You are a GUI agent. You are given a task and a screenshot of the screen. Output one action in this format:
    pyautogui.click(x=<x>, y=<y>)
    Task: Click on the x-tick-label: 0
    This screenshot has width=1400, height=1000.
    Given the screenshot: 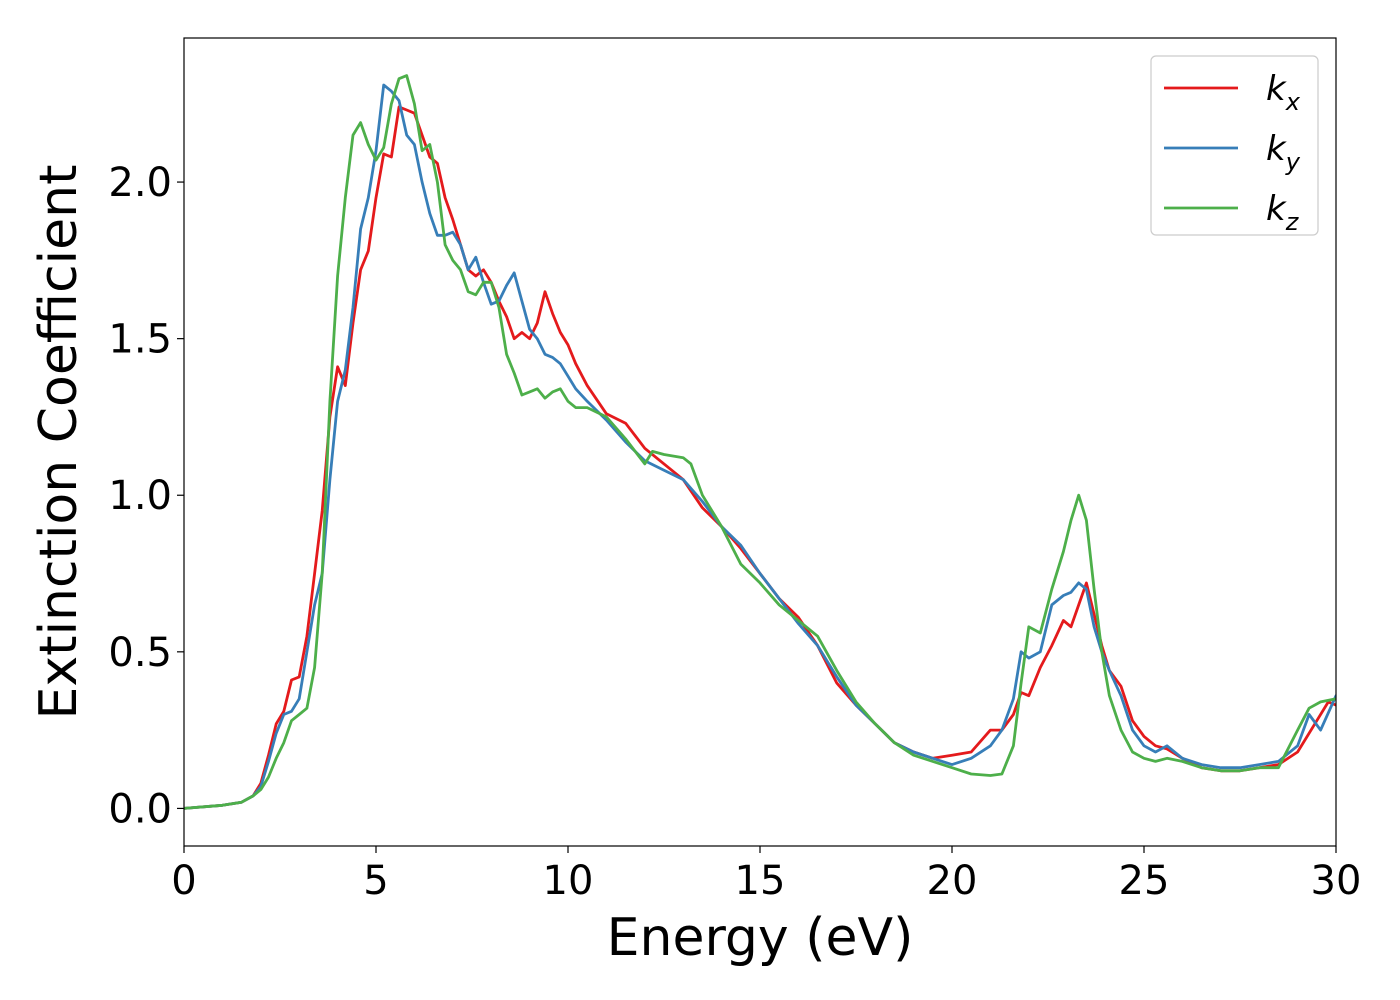 What is the action you would take?
    pyautogui.click(x=183, y=881)
    